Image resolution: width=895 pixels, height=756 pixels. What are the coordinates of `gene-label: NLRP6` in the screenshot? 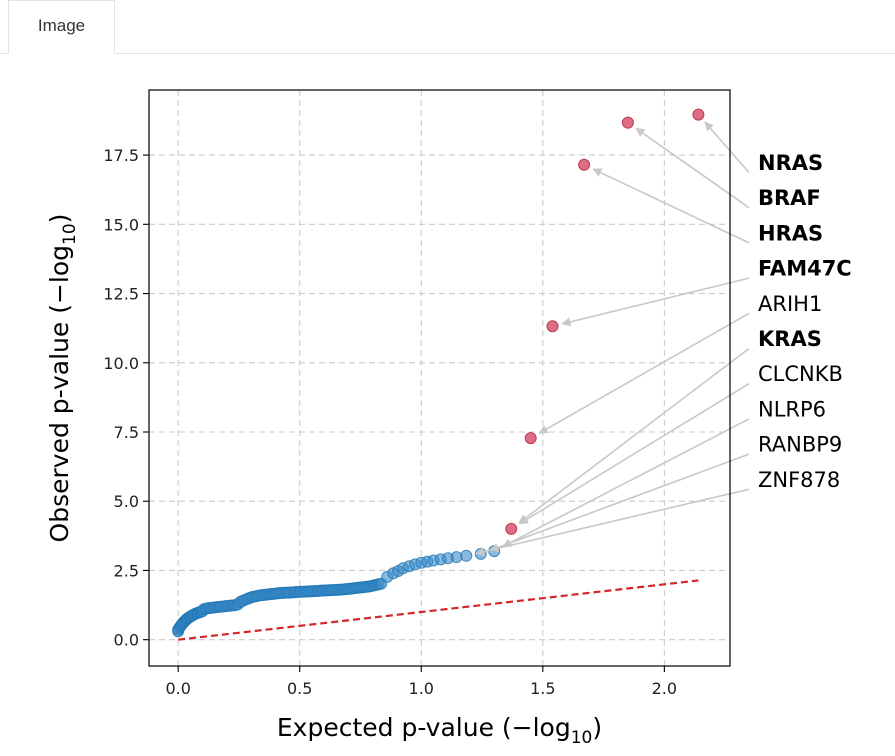 It's located at (792, 409).